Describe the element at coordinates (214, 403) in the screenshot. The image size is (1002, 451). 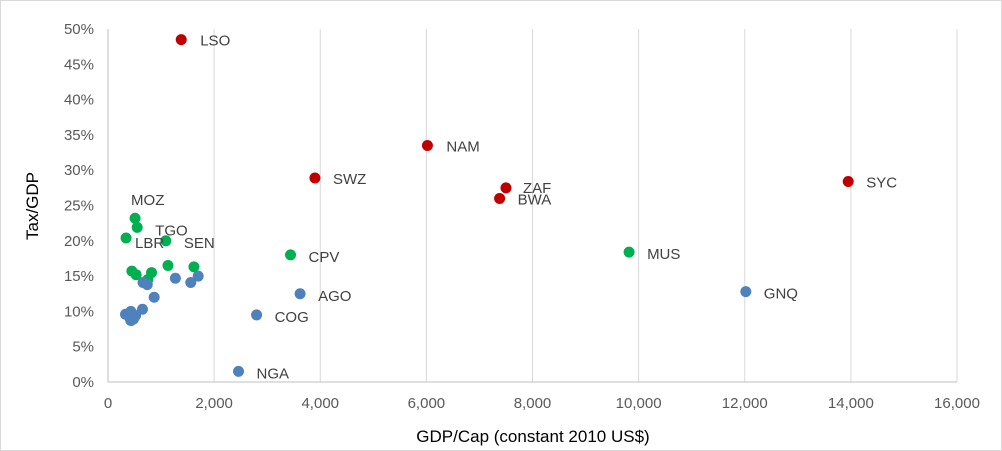
I see `x-tick-label: 2,000` at that location.